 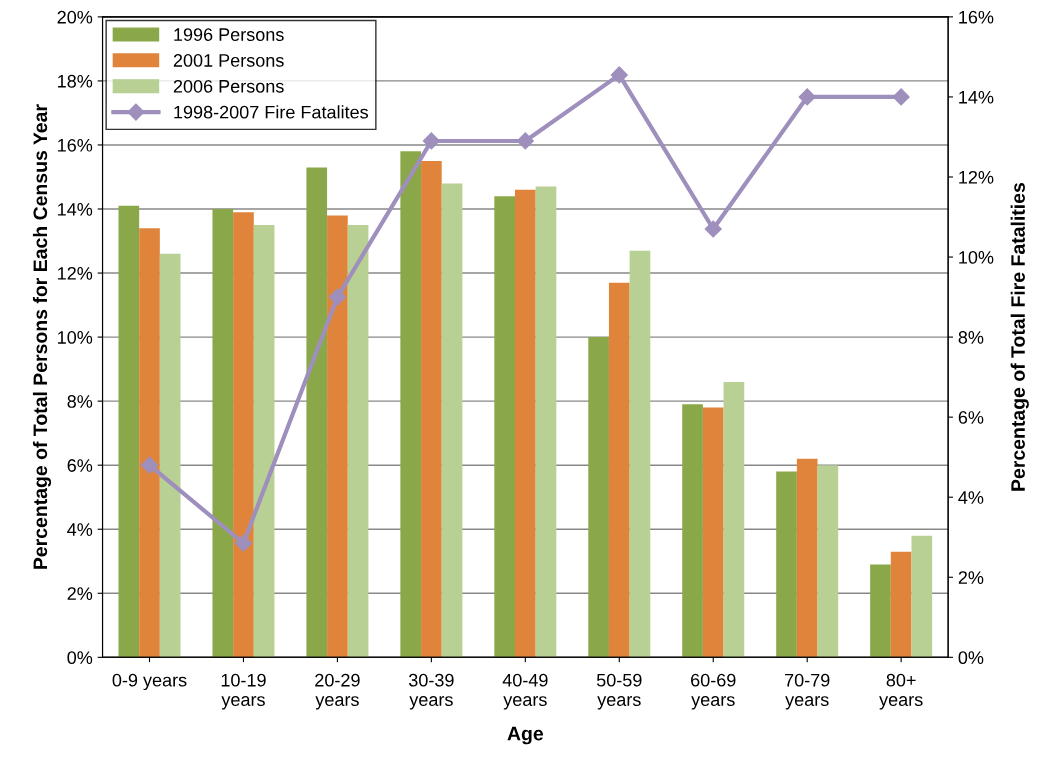 I want to click on y-tick-label: 18%, so click(x=75, y=81).